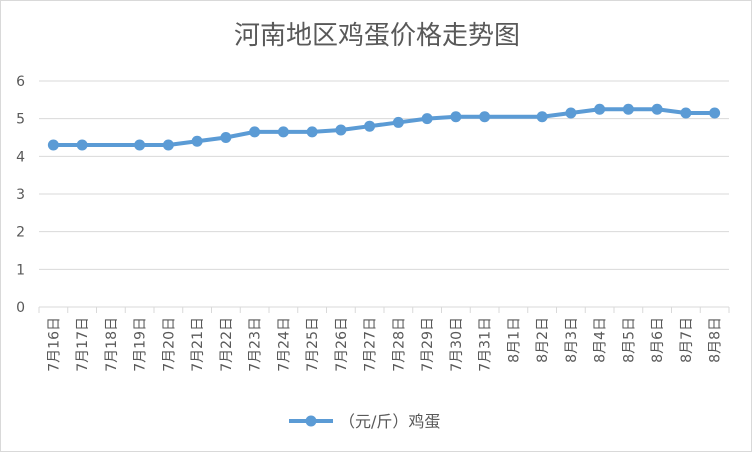  I want to click on x-tick-label: 7月23日, so click(256, 344).